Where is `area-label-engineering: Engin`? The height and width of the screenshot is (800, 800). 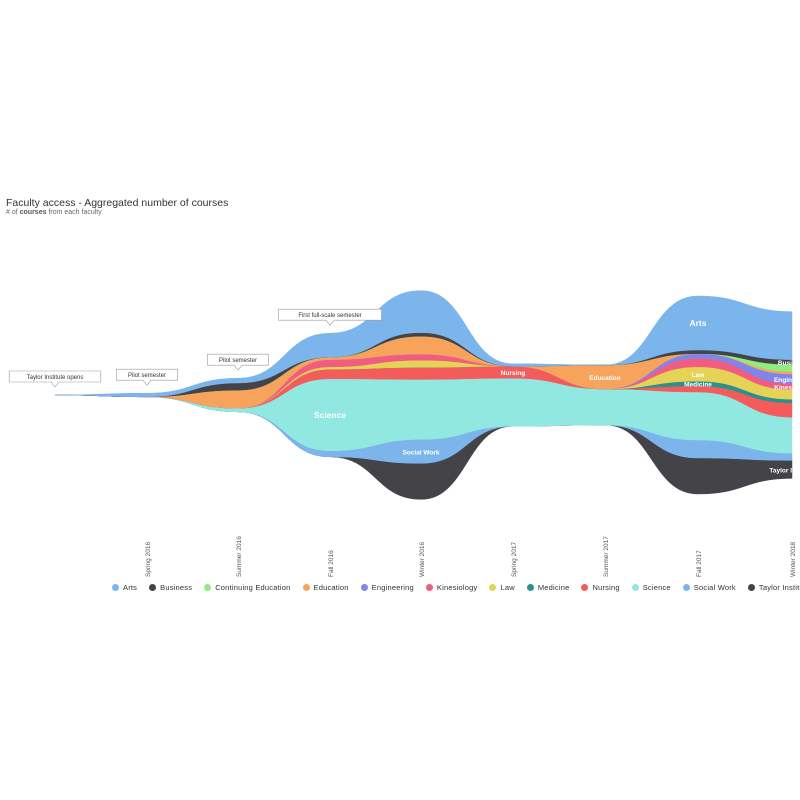
area-label-engineering: Engin is located at coordinates (783, 380).